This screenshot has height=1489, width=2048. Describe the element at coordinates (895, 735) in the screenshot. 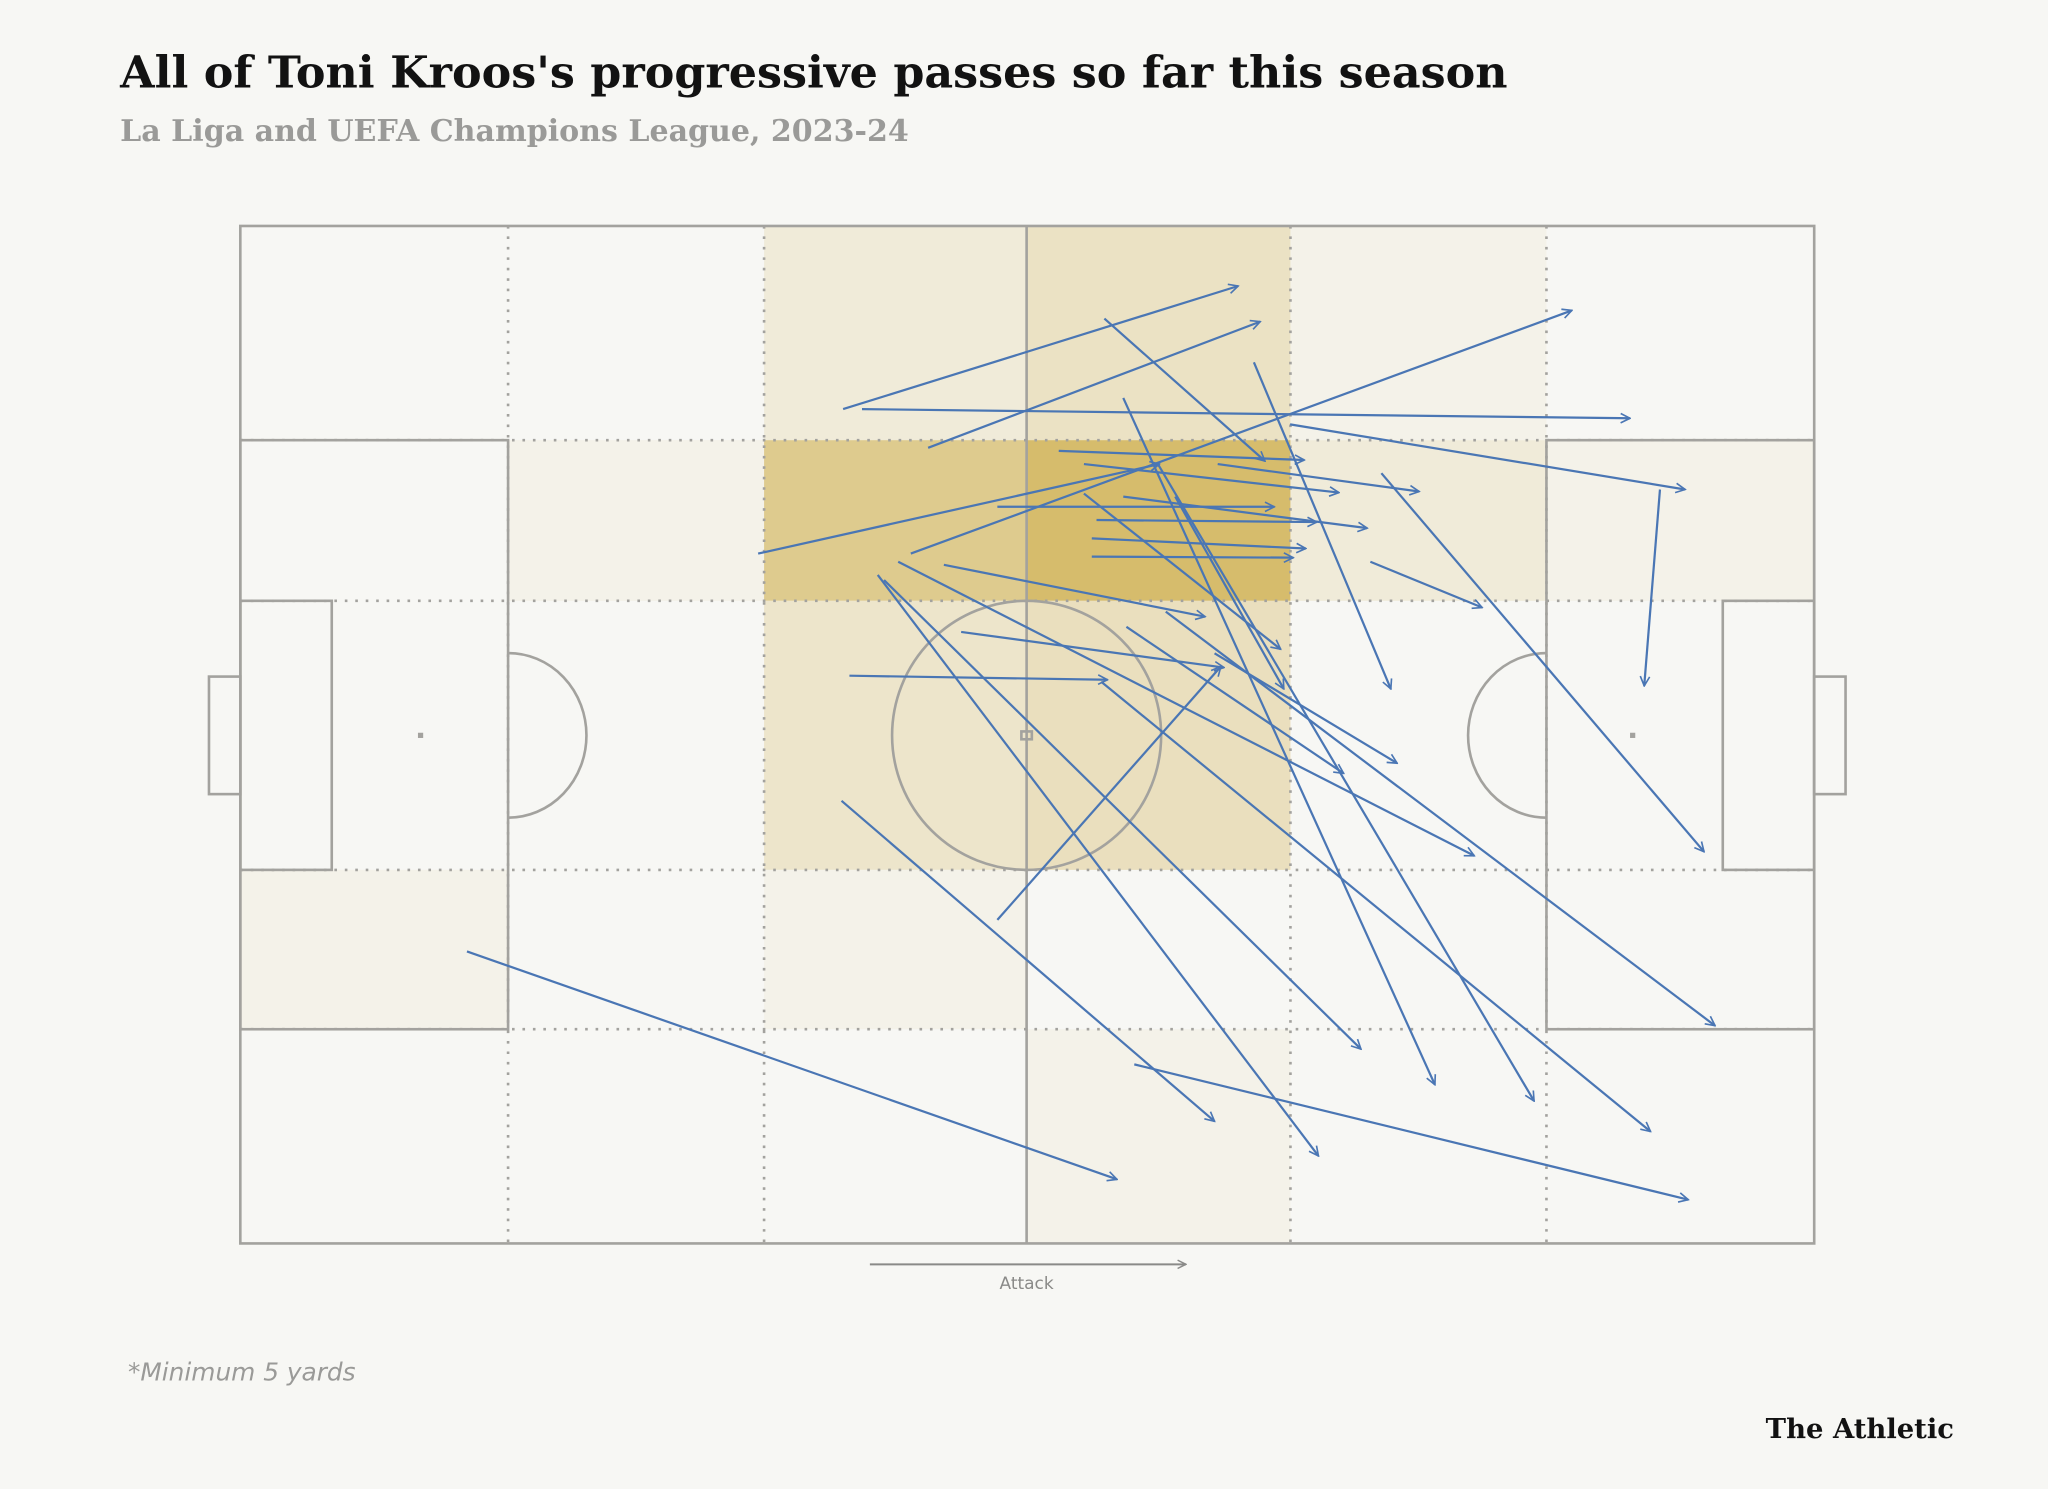

I see `heat-zone-r2-c2` at that location.